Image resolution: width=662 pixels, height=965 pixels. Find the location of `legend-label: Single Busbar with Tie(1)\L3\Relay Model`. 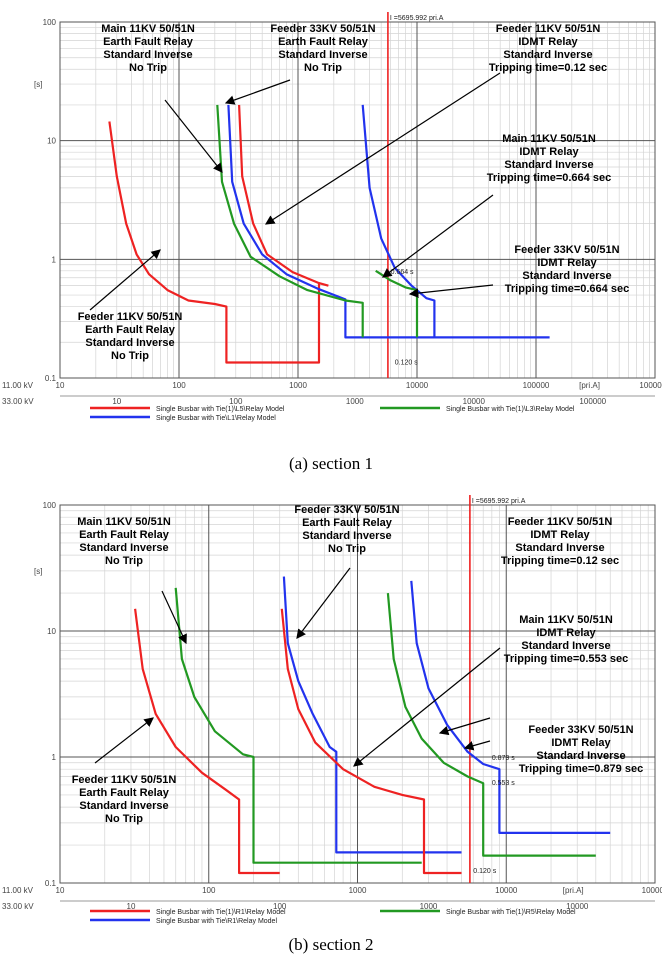

legend-label: Single Busbar with Tie(1)\L3\Relay Model is located at coordinates (510, 409).